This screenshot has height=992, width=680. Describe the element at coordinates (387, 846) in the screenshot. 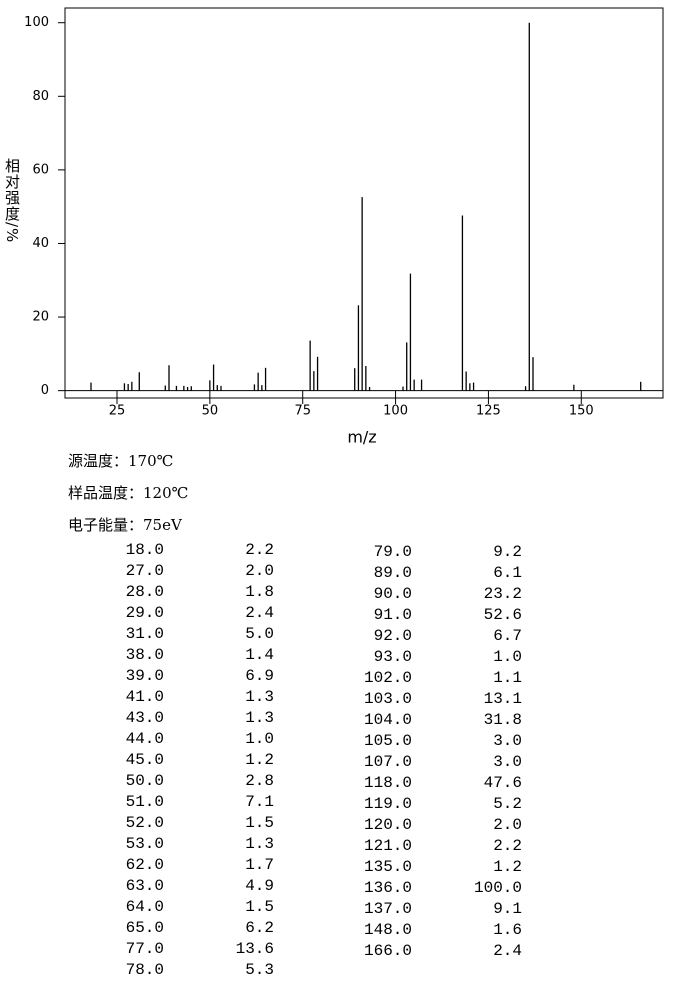

I see `mz-cell: 121.0` at that location.